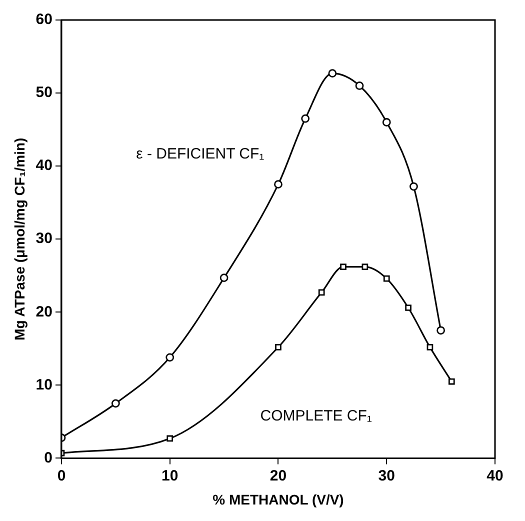  I want to click on x-tick-label: 30, so click(386, 475).